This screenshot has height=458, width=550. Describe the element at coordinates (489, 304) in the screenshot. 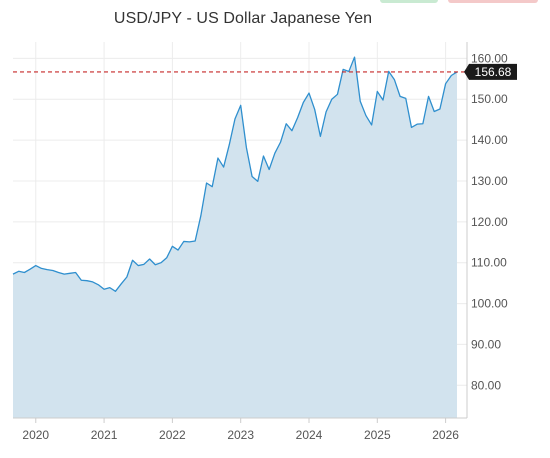

I see `y-tick-label: 100.00` at that location.